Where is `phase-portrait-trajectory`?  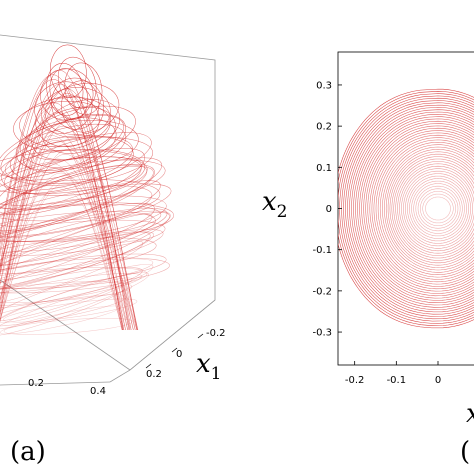 phase-portrait-trajectory is located at coordinates (406, 208).